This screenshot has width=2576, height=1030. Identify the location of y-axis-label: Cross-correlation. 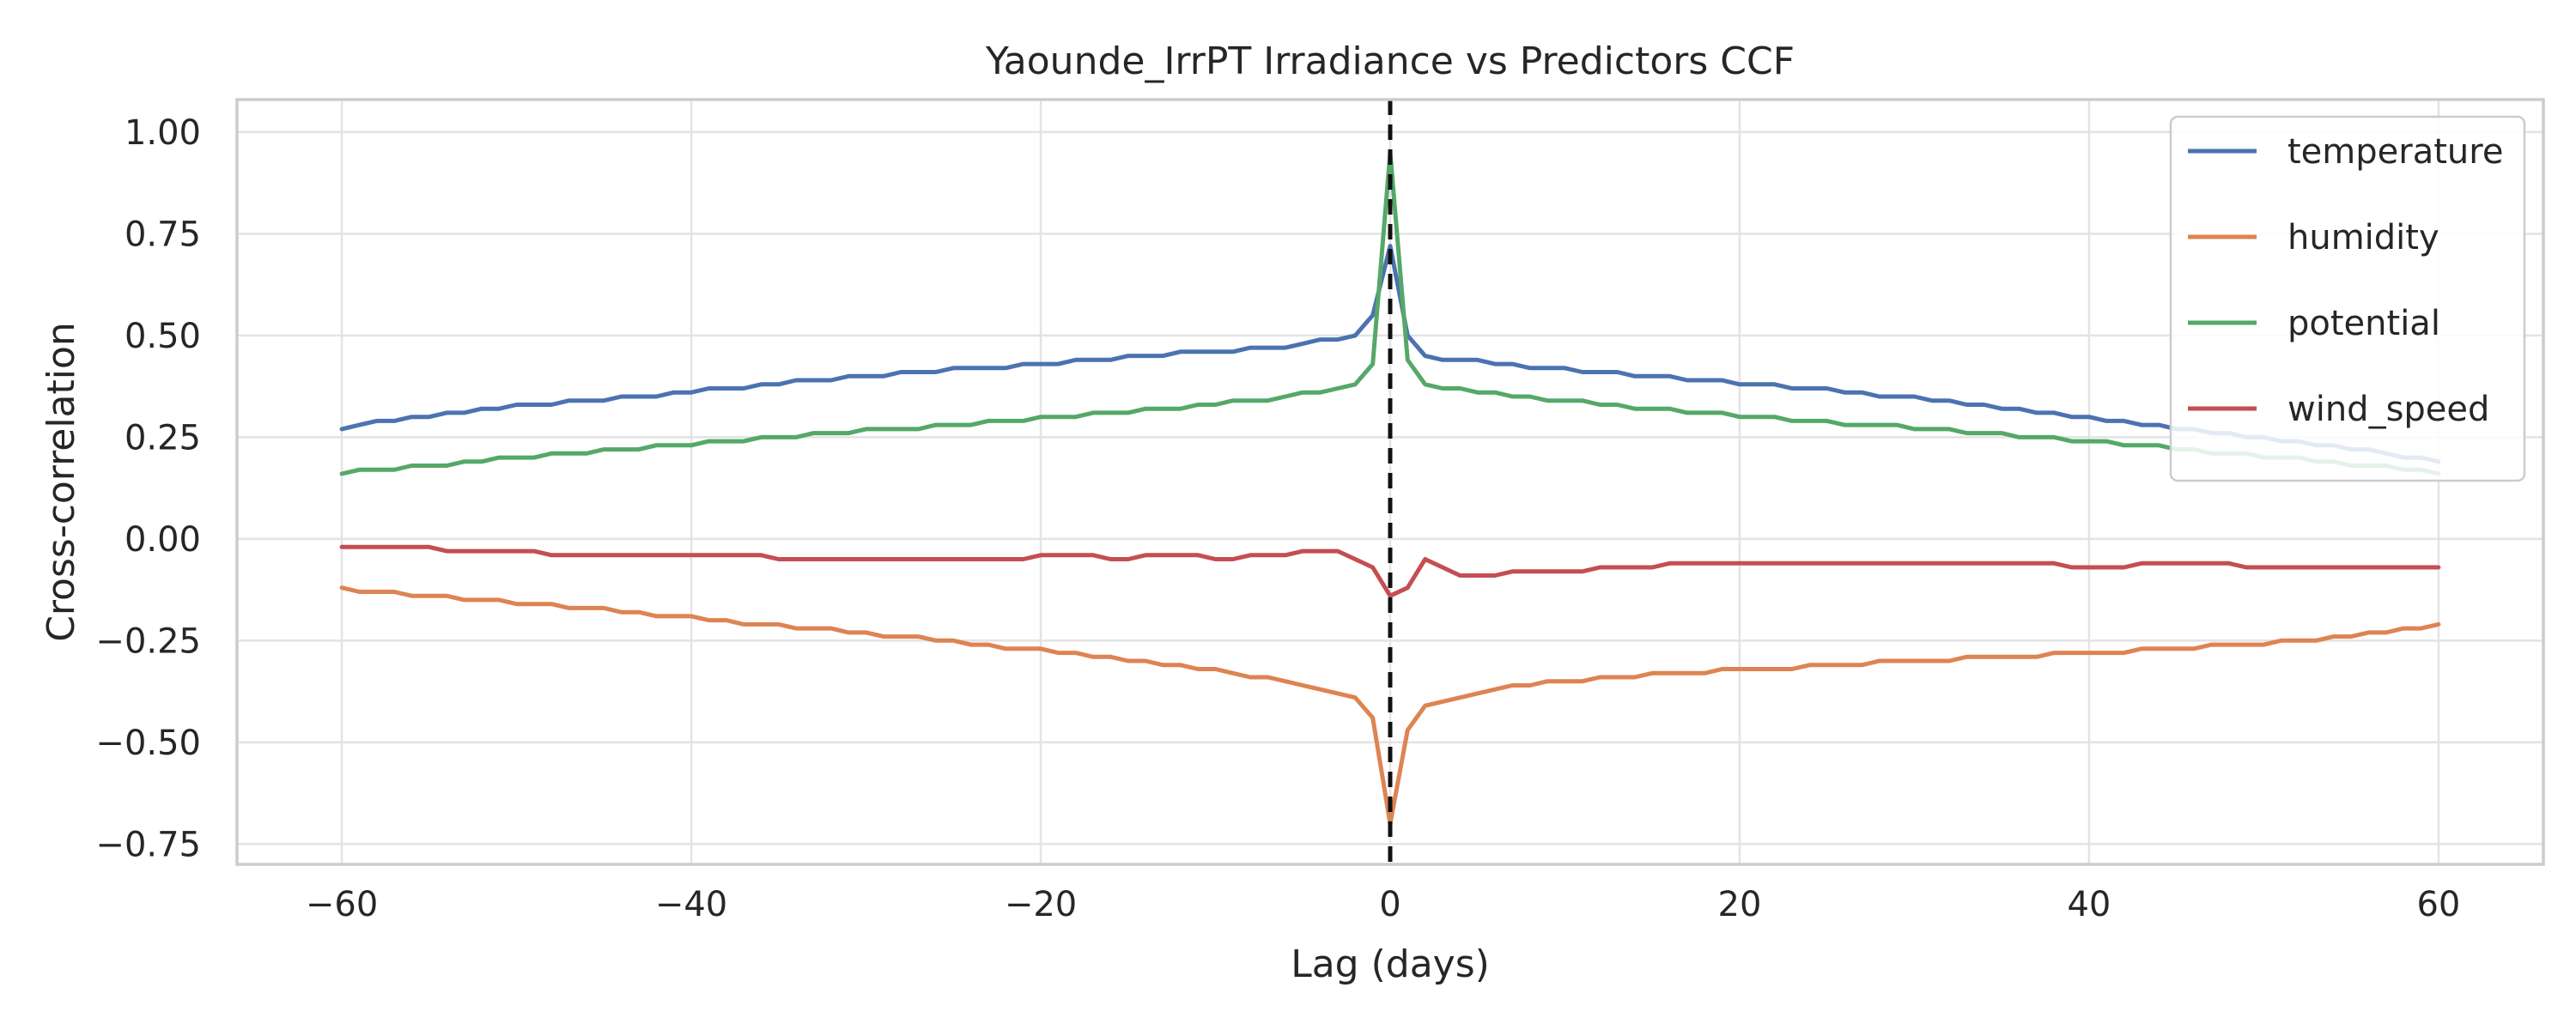
(61, 482).